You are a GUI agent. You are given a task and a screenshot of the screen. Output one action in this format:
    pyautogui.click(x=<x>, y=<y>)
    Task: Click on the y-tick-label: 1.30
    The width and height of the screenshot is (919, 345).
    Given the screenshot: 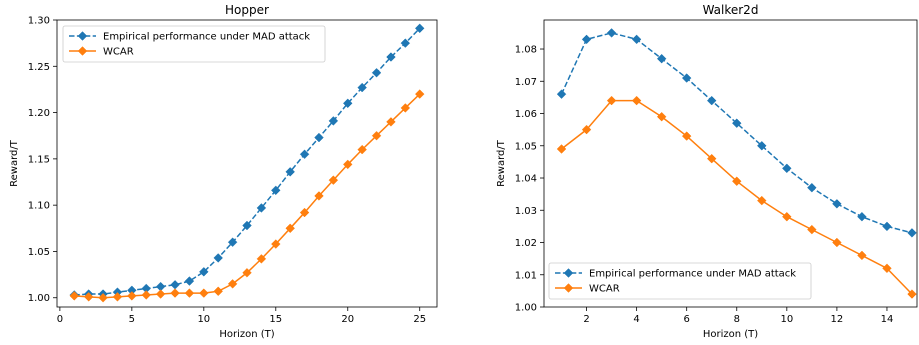 What is the action you would take?
    pyautogui.click(x=39, y=21)
    